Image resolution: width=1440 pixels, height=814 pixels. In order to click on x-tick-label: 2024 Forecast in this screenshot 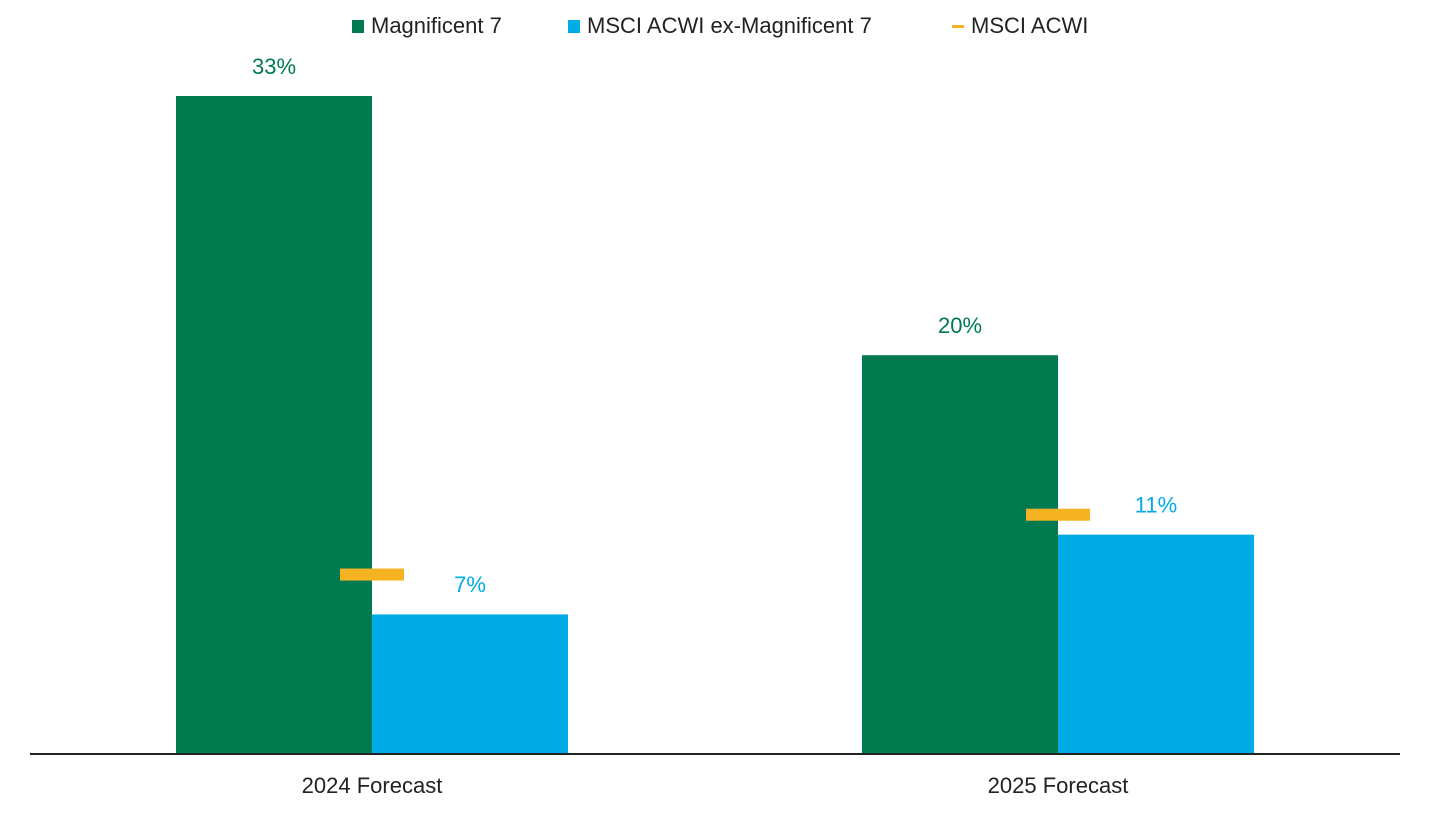, I will do `click(372, 785)`.